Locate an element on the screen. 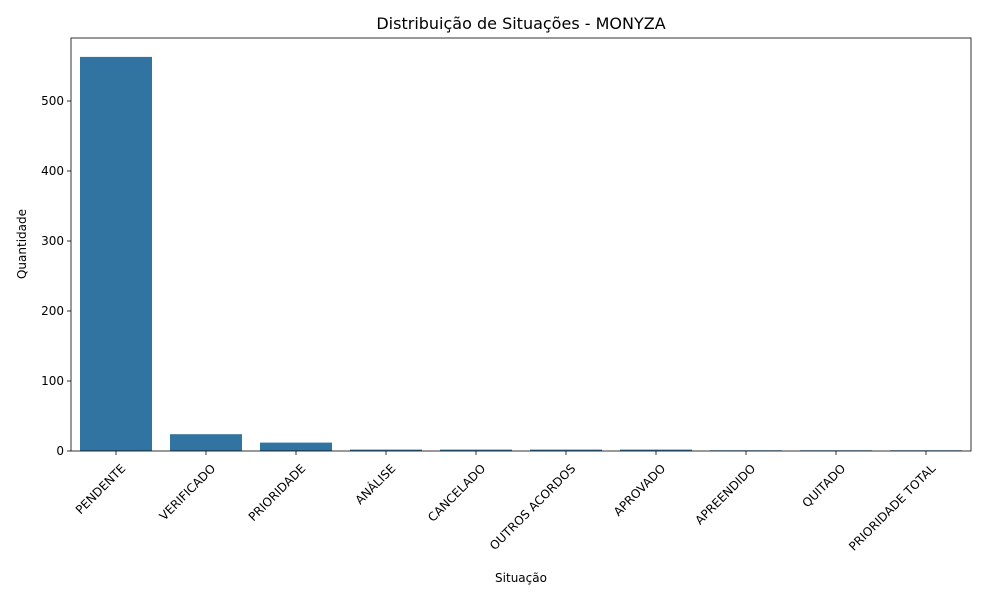 The image size is (1000, 600). chart-title: Distribuição de Situações - MONYZA is located at coordinates (520, 23).